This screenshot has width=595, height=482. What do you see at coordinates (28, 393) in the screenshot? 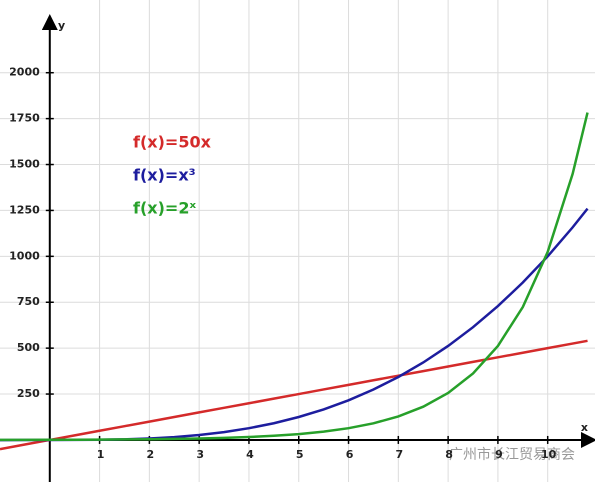
I see `y-tick-label: 250` at bounding box center [28, 393].